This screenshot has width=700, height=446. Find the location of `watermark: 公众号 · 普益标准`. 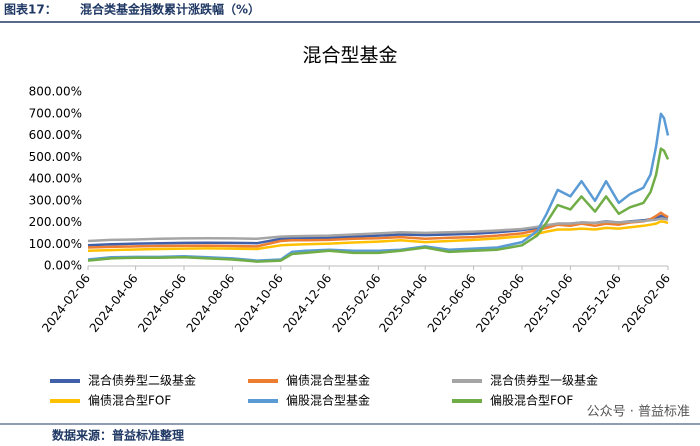

watermark: 公众号 · 普益标准 is located at coordinates (638, 412).